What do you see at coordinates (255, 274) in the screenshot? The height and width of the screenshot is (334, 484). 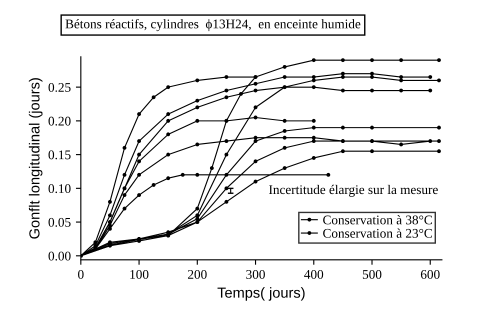 I see `x-tick-label: 300` at bounding box center [255, 274].